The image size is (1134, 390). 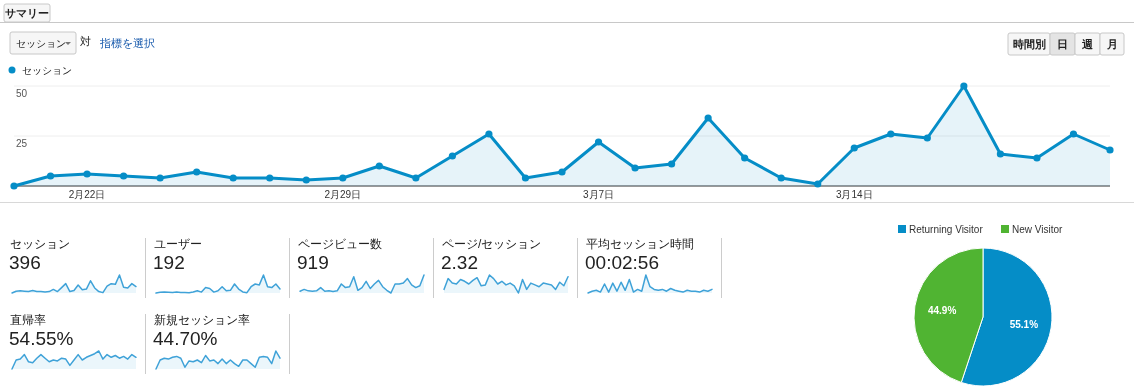 What do you see at coordinates (343, 194) in the screenshot?
I see `x-tick-label: 2月29日` at bounding box center [343, 194].